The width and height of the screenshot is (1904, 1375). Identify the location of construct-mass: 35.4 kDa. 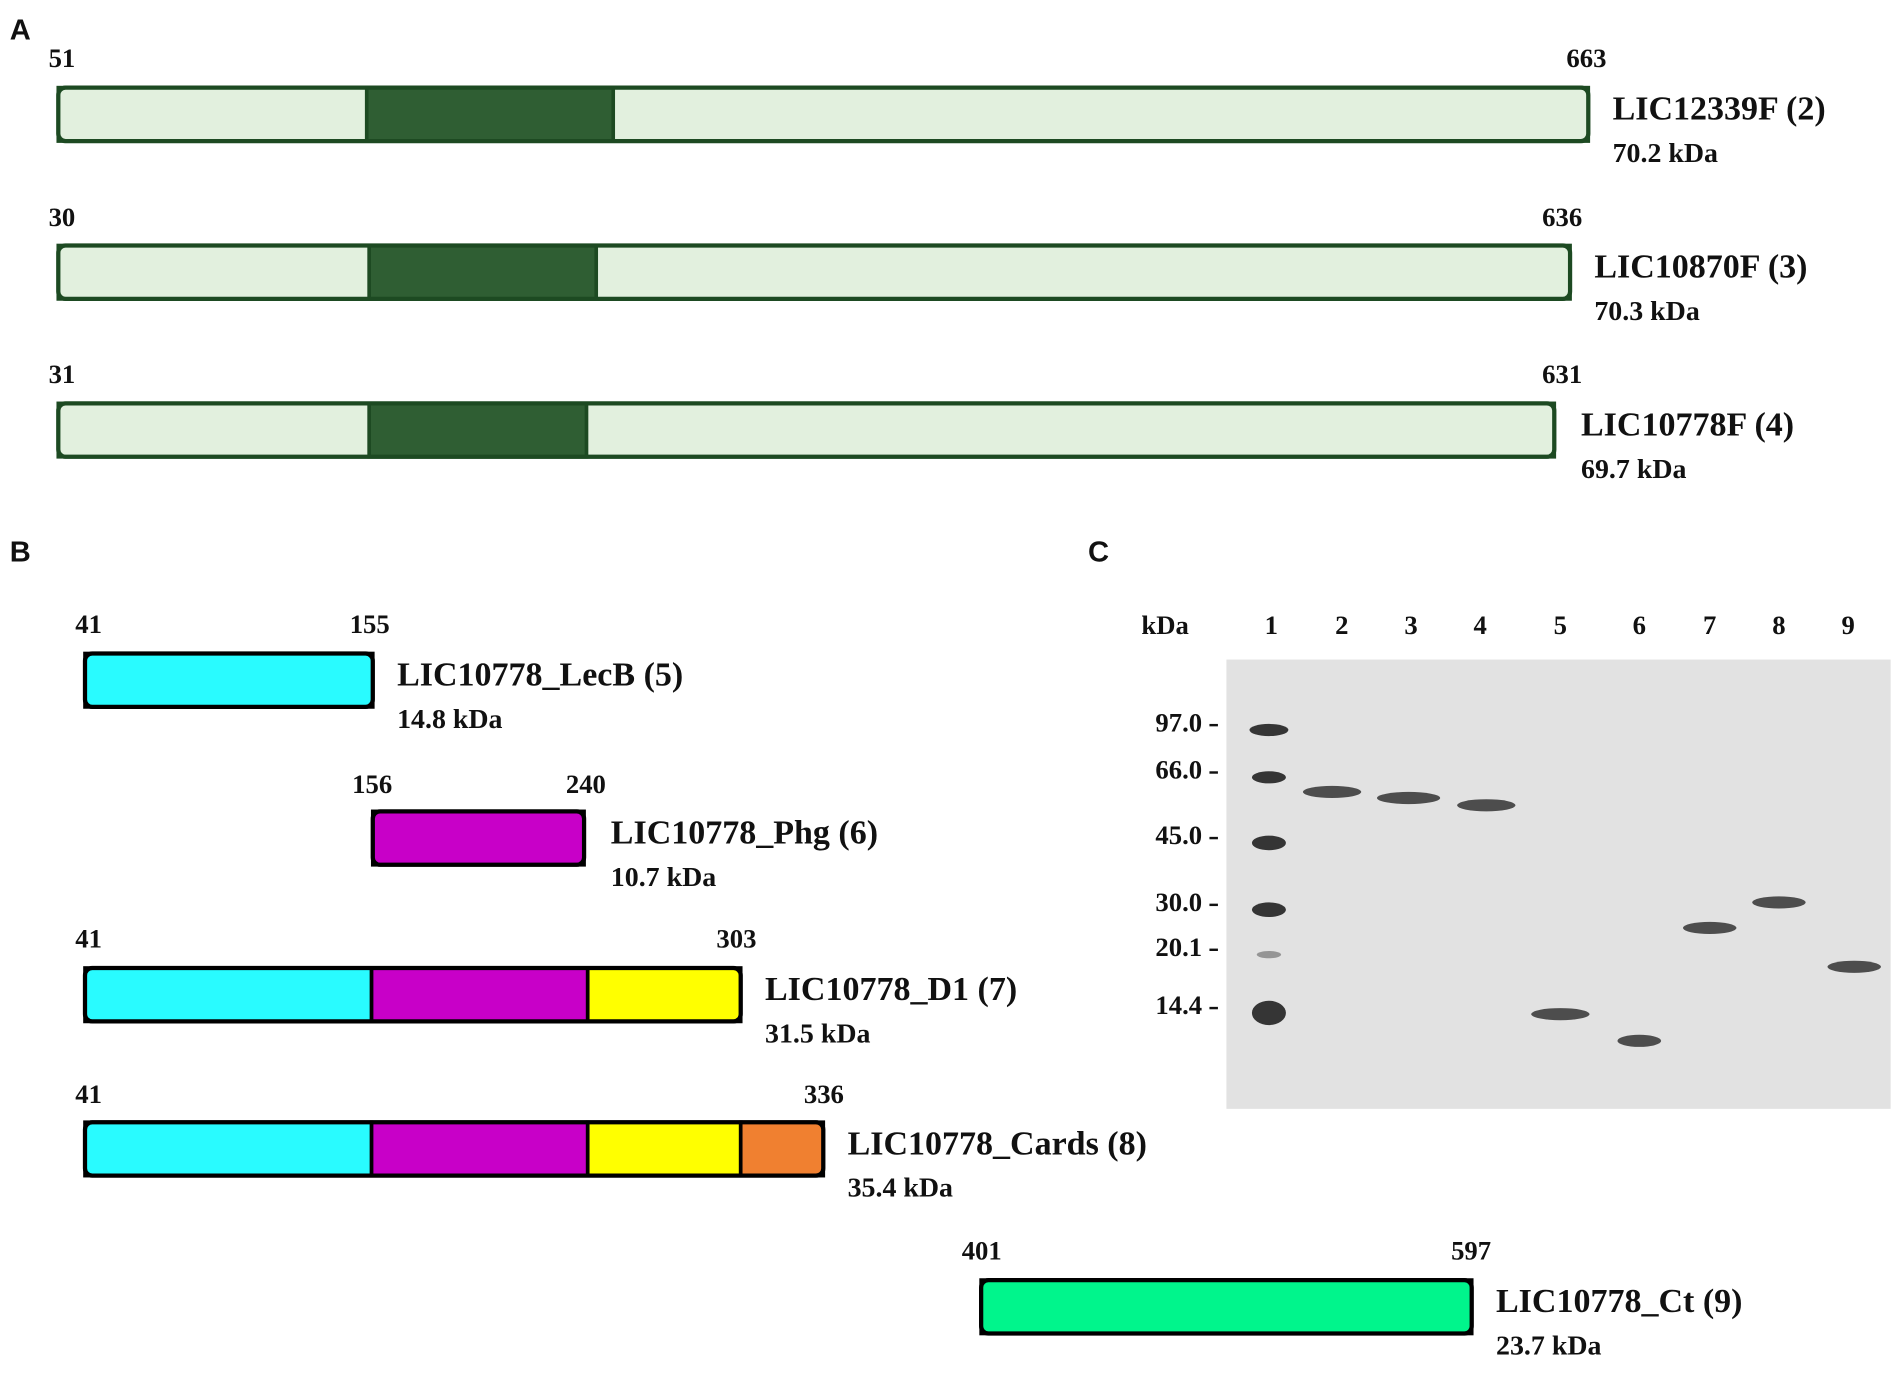
(900, 1188).